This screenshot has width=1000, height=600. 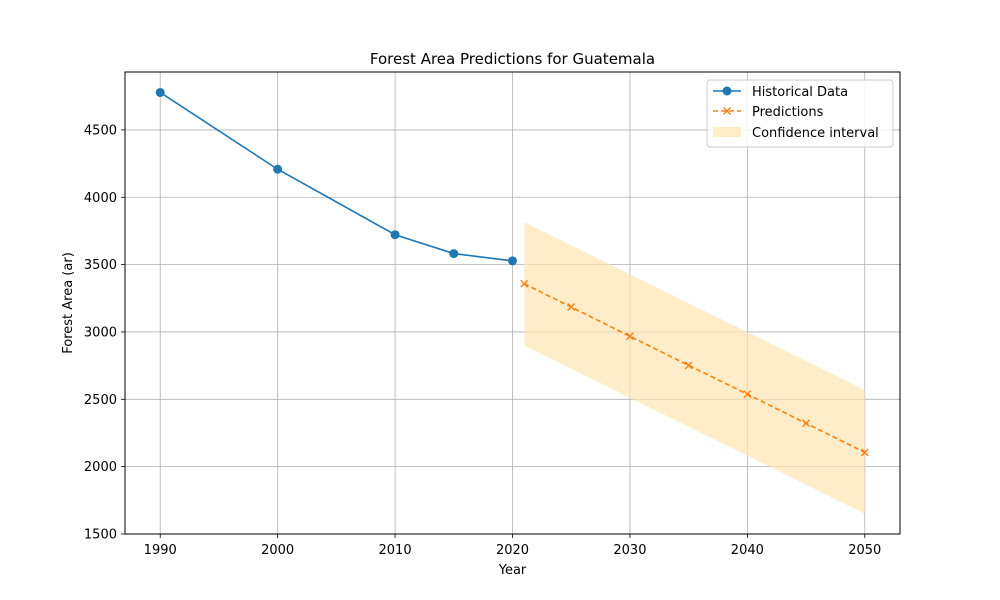 What do you see at coordinates (727, 132) in the screenshot?
I see `legend-confidence-swatch` at bounding box center [727, 132].